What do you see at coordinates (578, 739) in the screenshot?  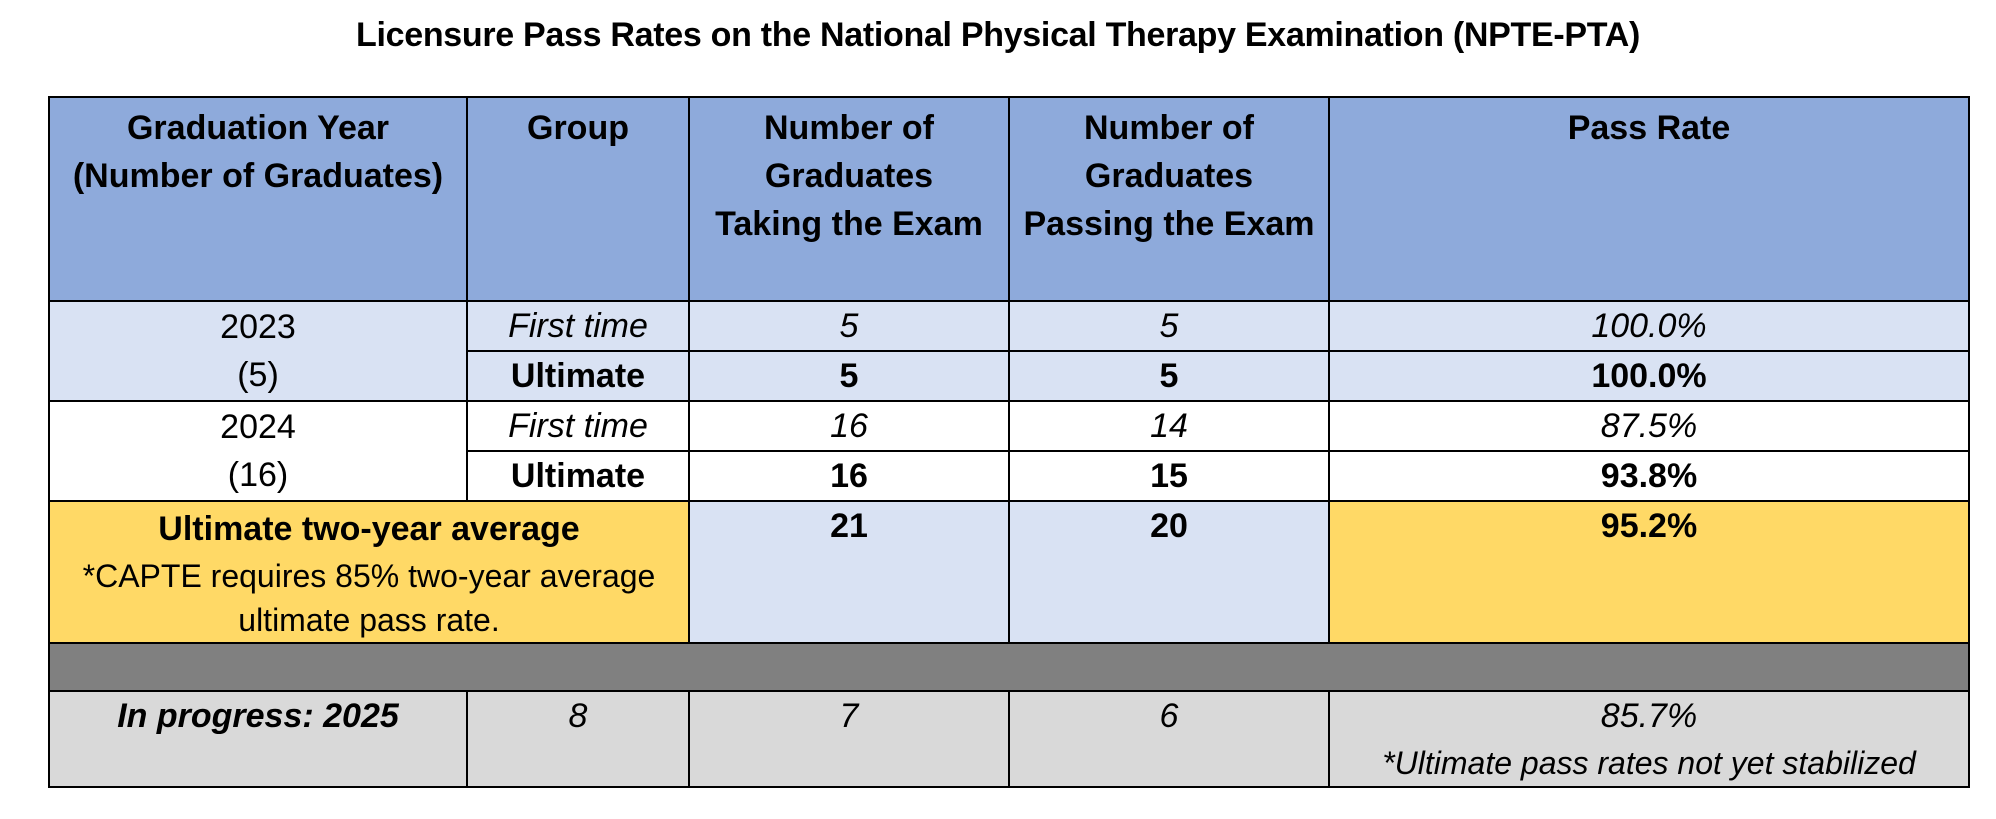 I see `in-progress-group: 8` at bounding box center [578, 739].